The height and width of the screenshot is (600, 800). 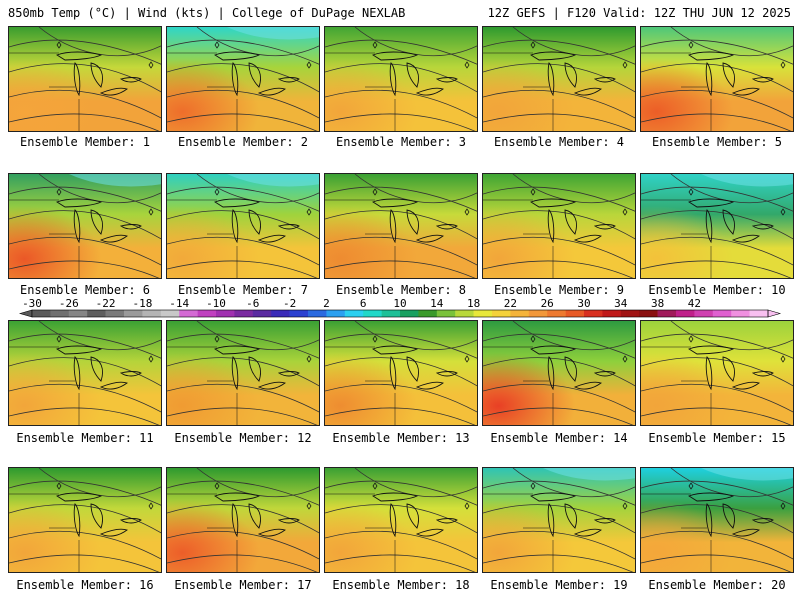 What do you see at coordinates (473, 303) in the screenshot?
I see `colorbar-tick-label: 18` at bounding box center [473, 303].